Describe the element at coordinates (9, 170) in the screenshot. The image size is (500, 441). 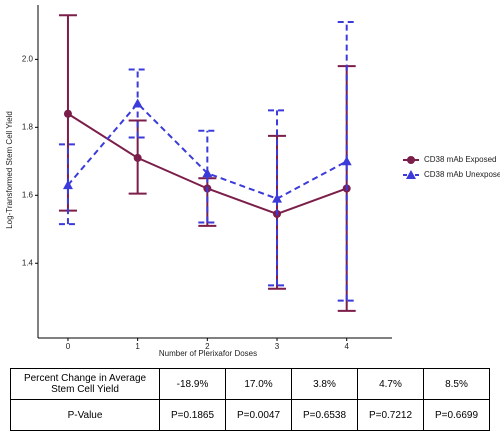
I see `y-axis-title: Log-Transformed Stem Cell Yield` at that location.